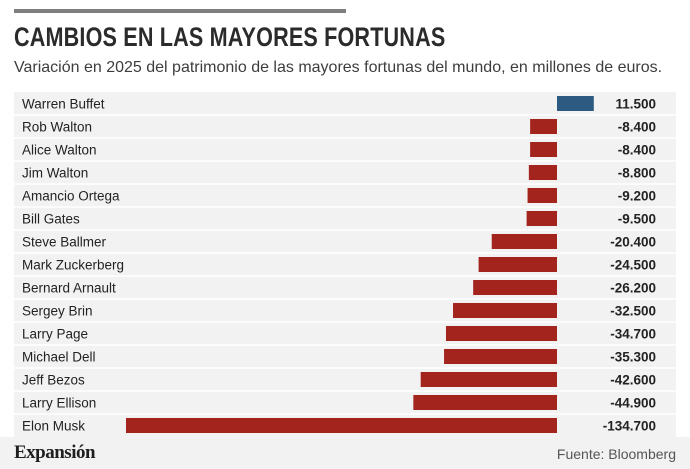 The image size is (690, 469). I want to click on category-label: Warren Buffet, so click(63, 104).